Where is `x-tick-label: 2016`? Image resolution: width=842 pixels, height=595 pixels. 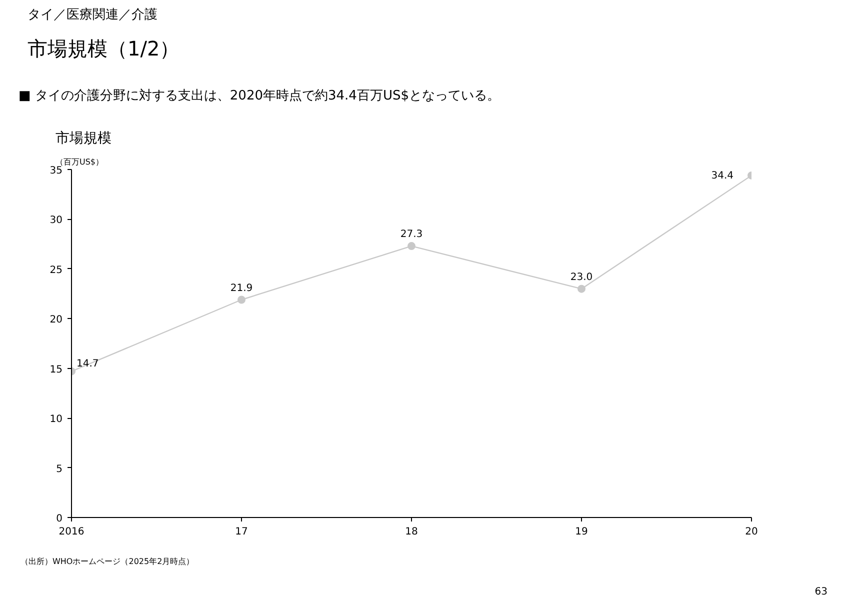
x-tick-label: 2016 is located at coordinates (71, 532).